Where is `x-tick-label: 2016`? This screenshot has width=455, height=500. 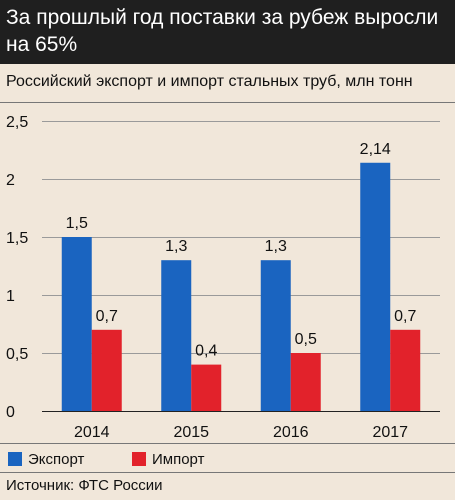
x-tick-label: 2016 is located at coordinates (291, 432).